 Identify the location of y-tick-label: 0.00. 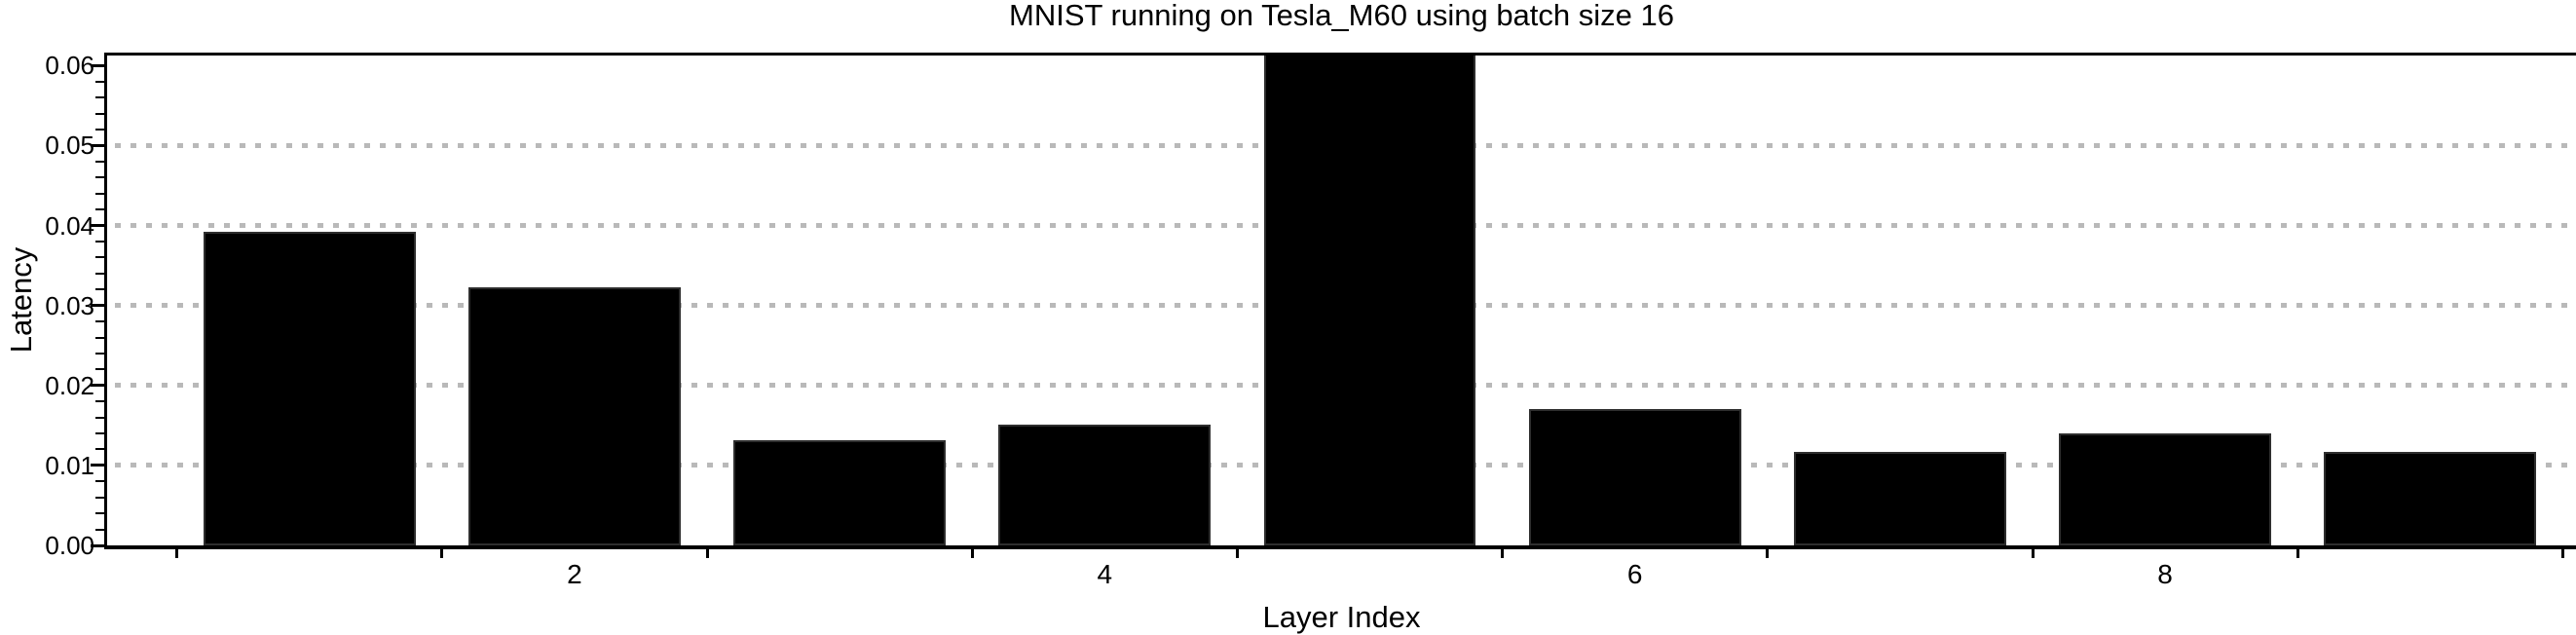
(69, 545).